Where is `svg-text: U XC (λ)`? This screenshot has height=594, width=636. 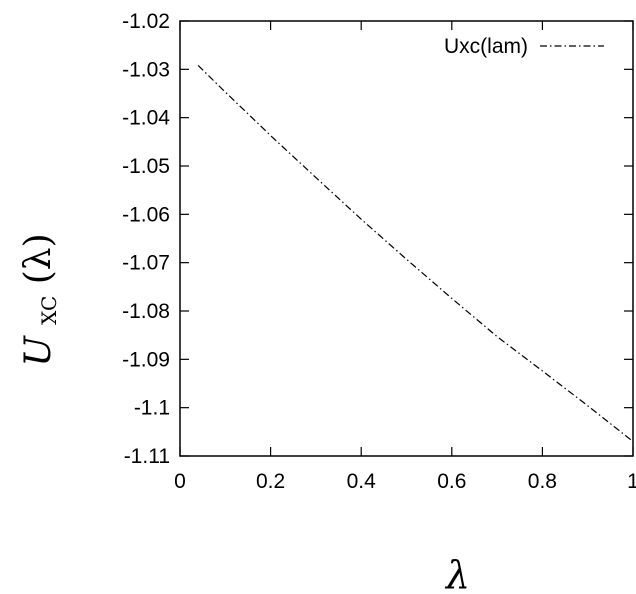 svg-text: U XC (λ) is located at coordinates (41, 299).